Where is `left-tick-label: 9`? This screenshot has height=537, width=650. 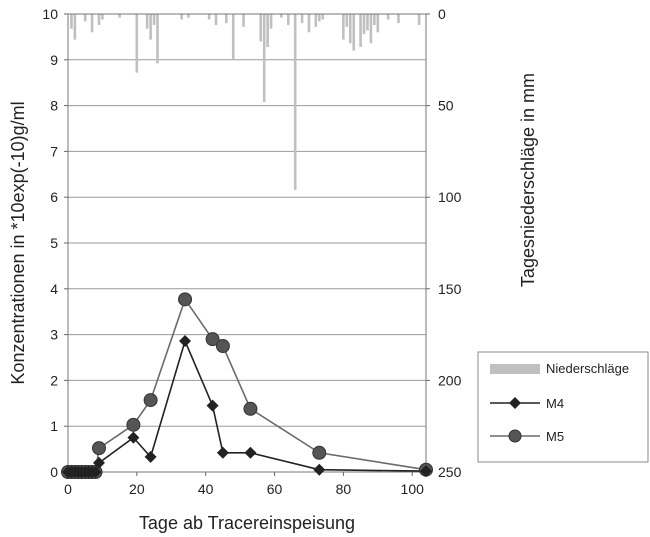 left-tick-label: 9 is located at coordinates (54, 60).